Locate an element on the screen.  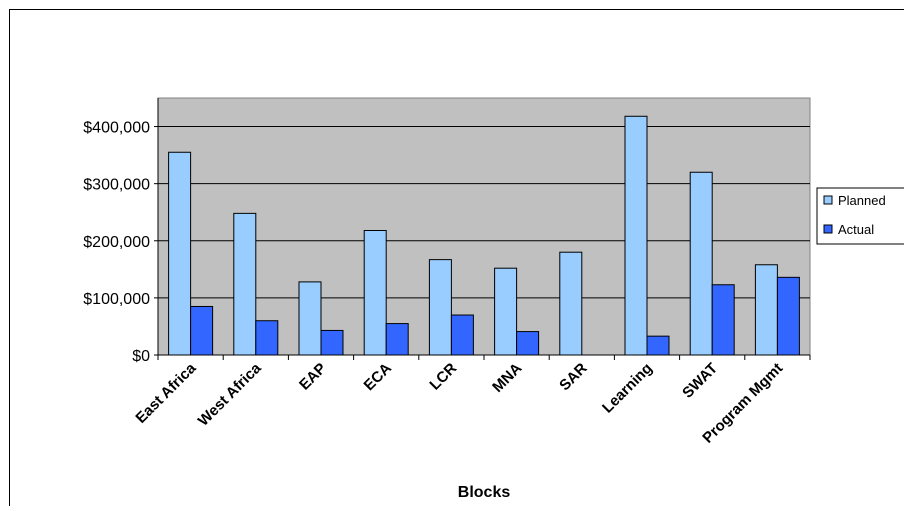
y-tick-label: $200,000 is located at coordinates (116, 242).